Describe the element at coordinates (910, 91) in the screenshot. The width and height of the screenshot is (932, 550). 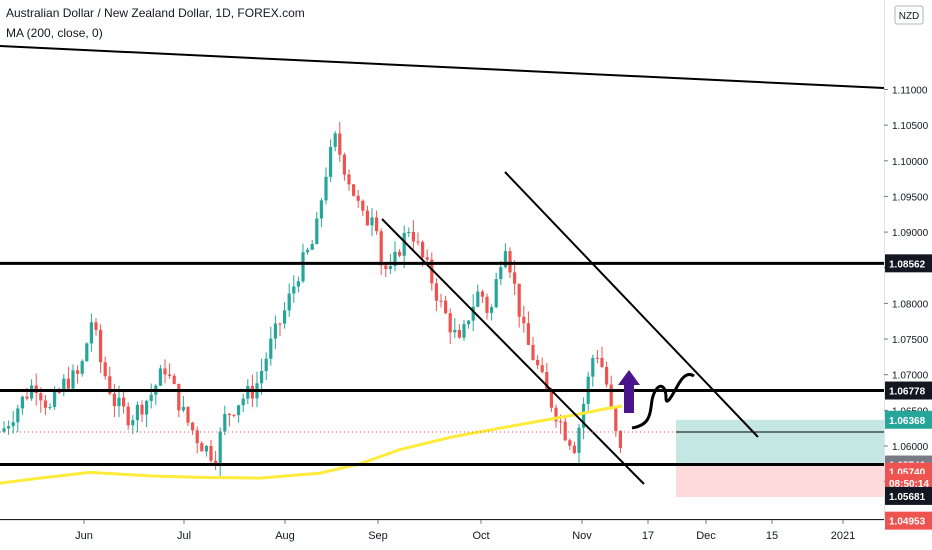
I see `price-tick-label: 1.11000` at that location.